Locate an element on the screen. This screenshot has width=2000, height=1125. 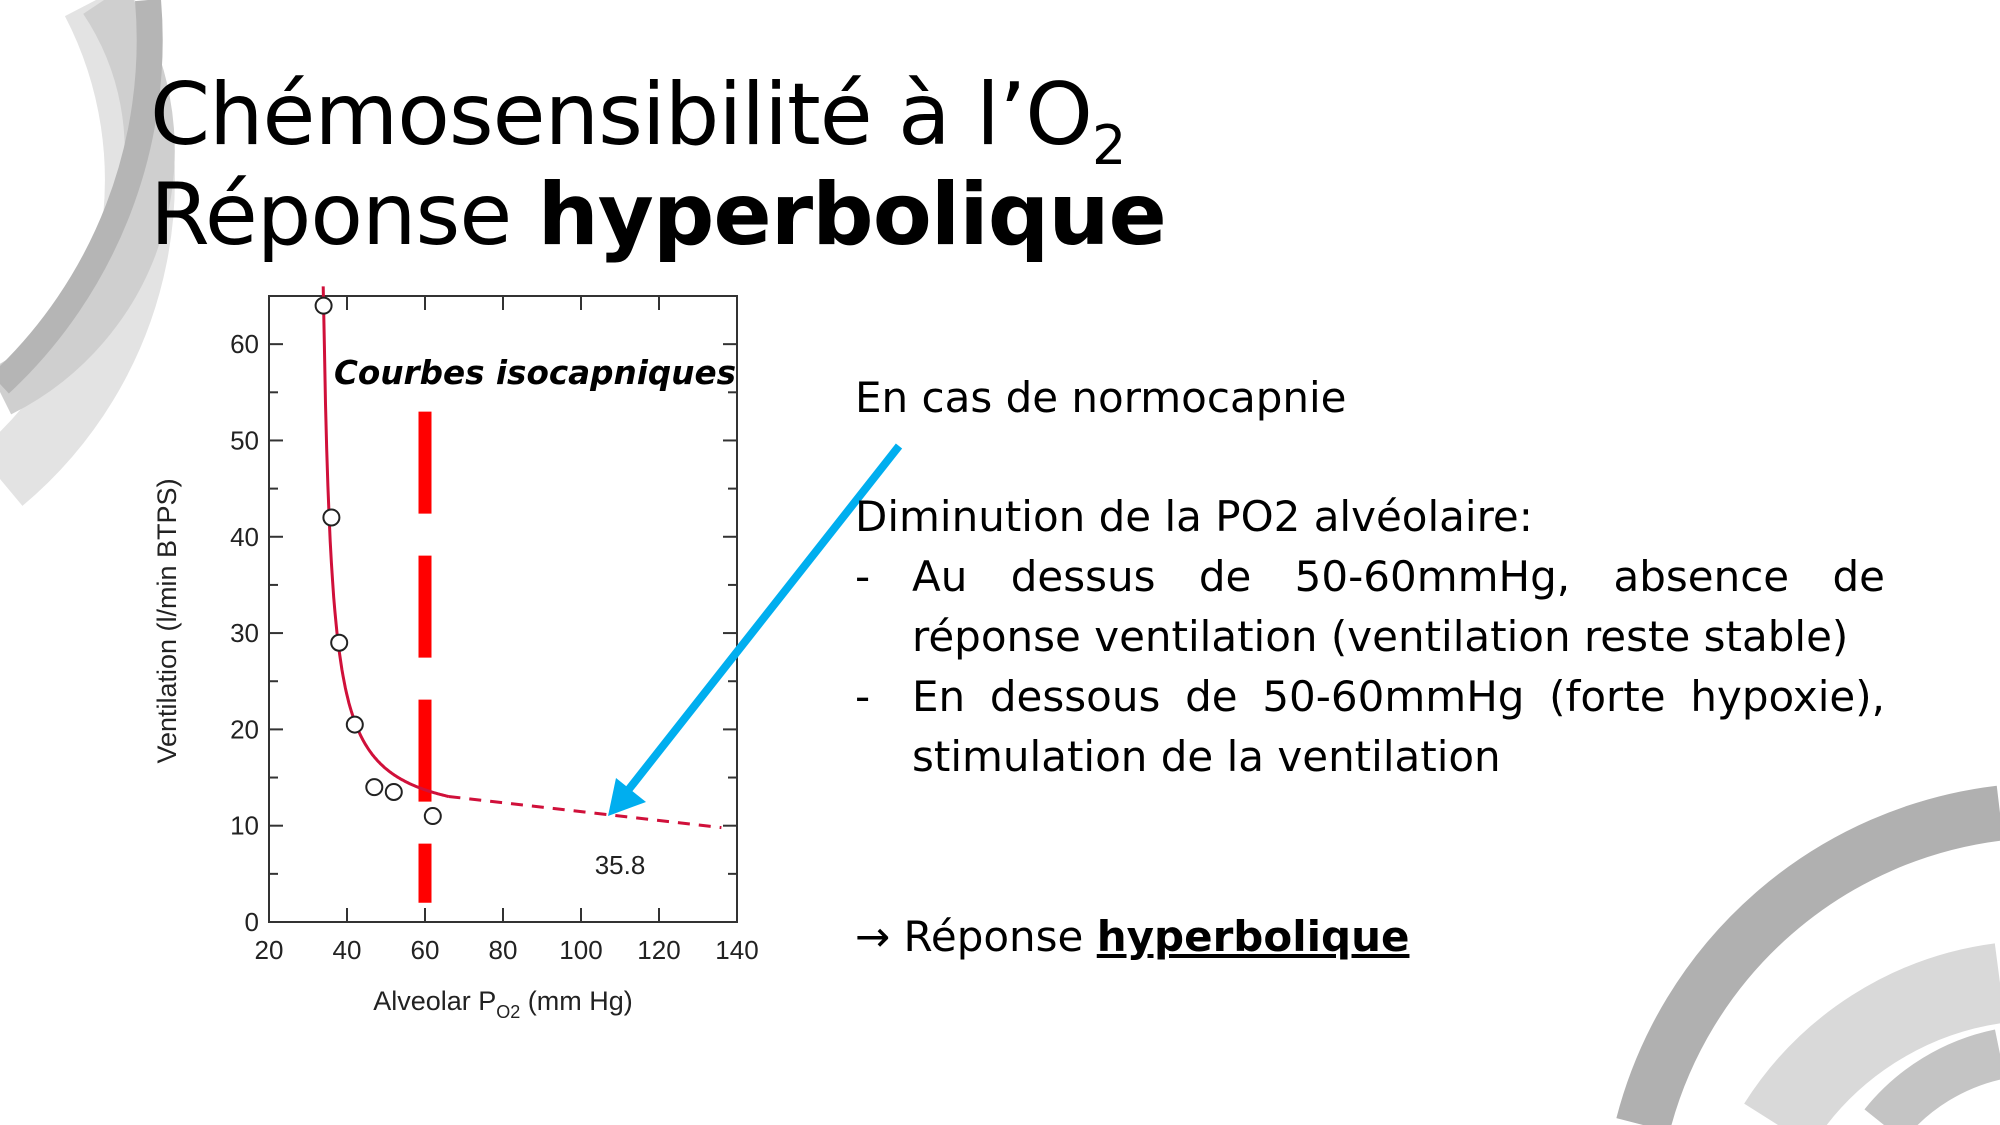
y-tick-label: 60 is located at coordinates (244, 344).